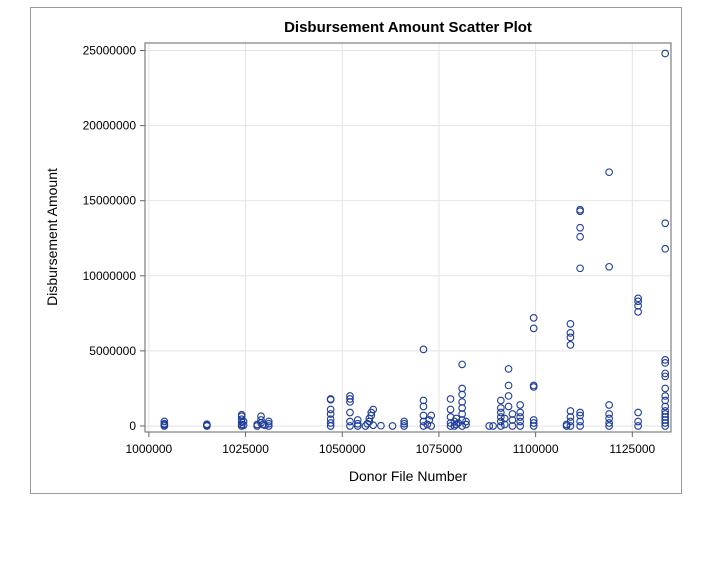  What do you see at coordinates (132, 426) in the screenshot?
I see `y-tick-label: 0` at bounding box center [132, 426].